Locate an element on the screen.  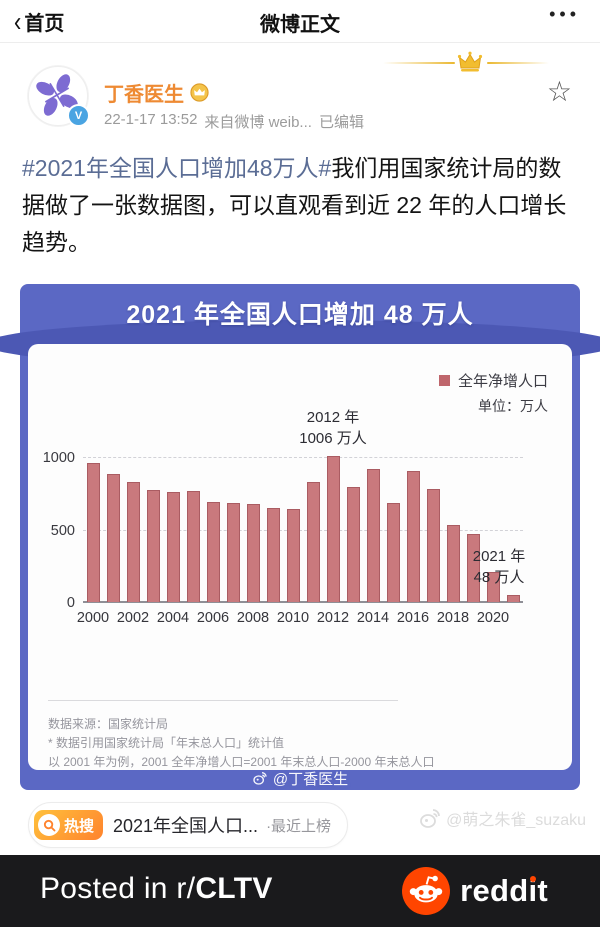
chart-title: 2021 年全国人口增加 48 万人 is located at coordinates (300, 315).